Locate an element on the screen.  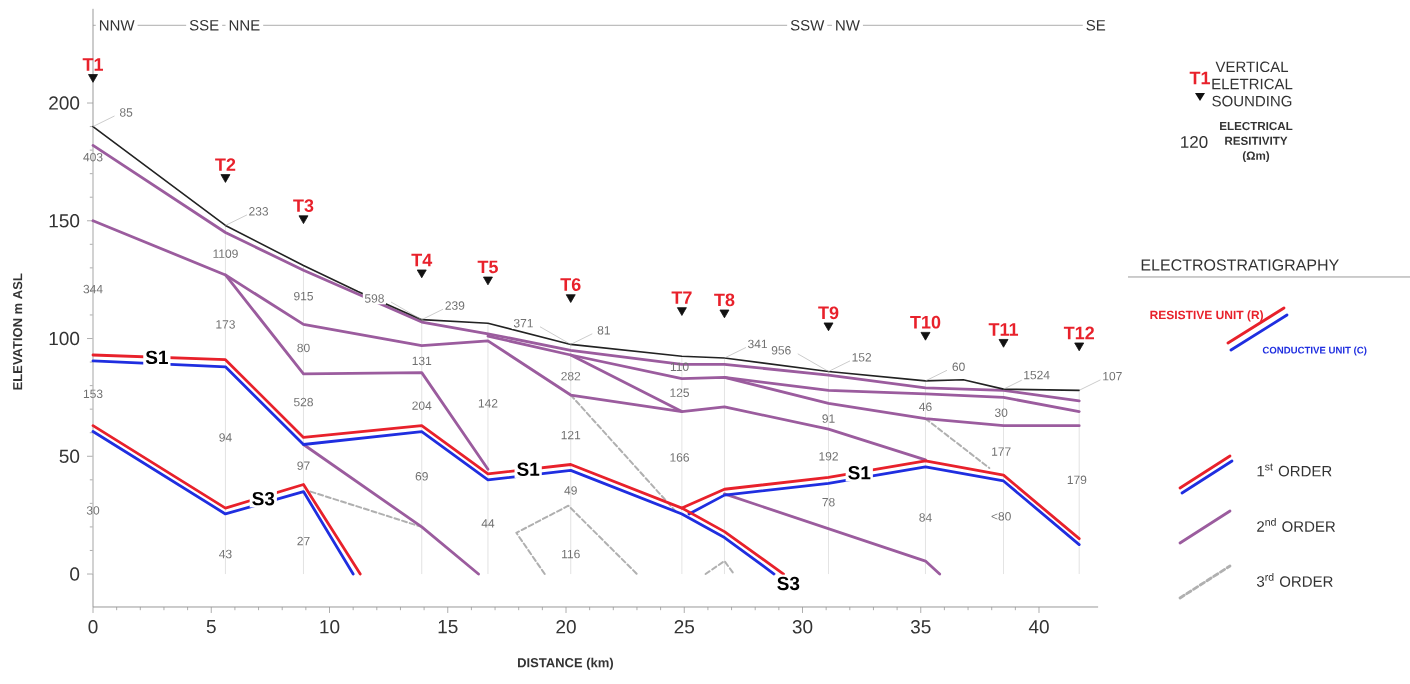
annotation: 46 is located at coordinates (925, 407).